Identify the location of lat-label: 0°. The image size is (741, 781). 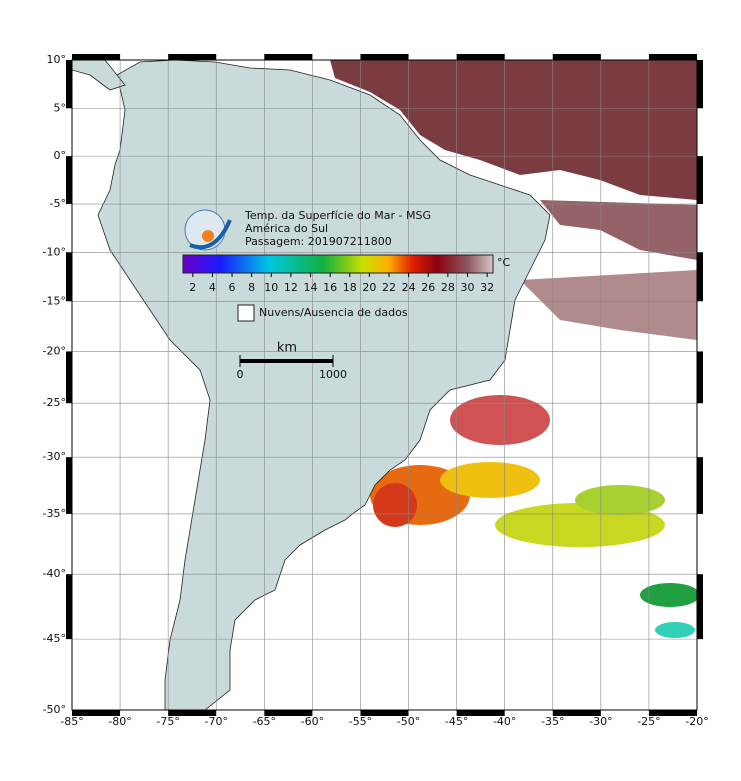
(60, 155).